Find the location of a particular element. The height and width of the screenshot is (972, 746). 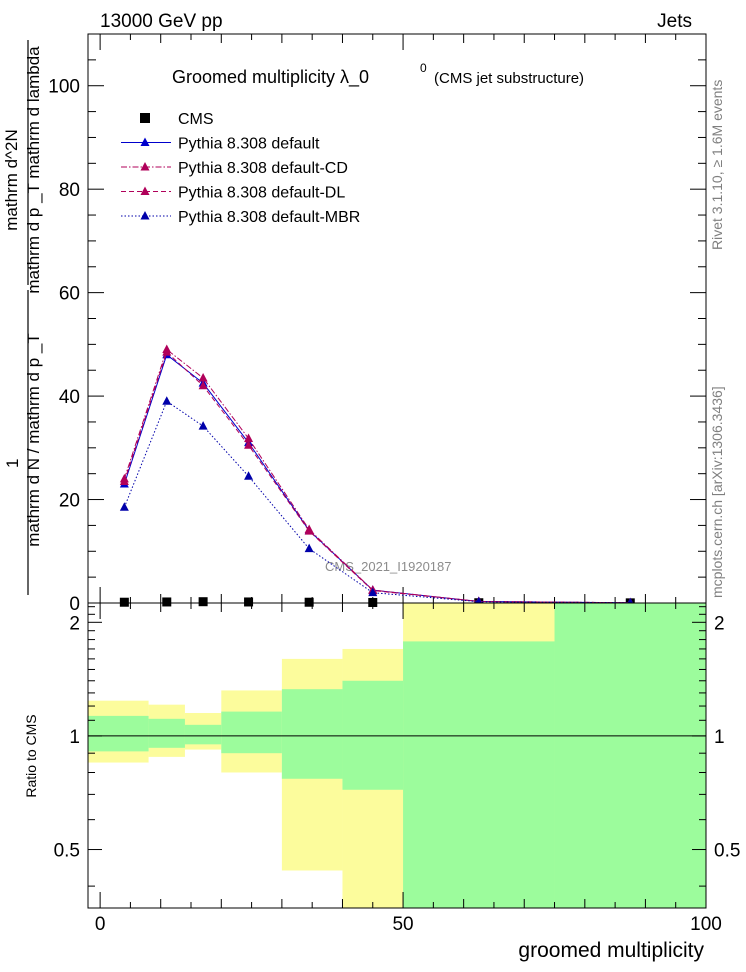

main-ylabel-top: 1 is located at coordinates (12, 463).